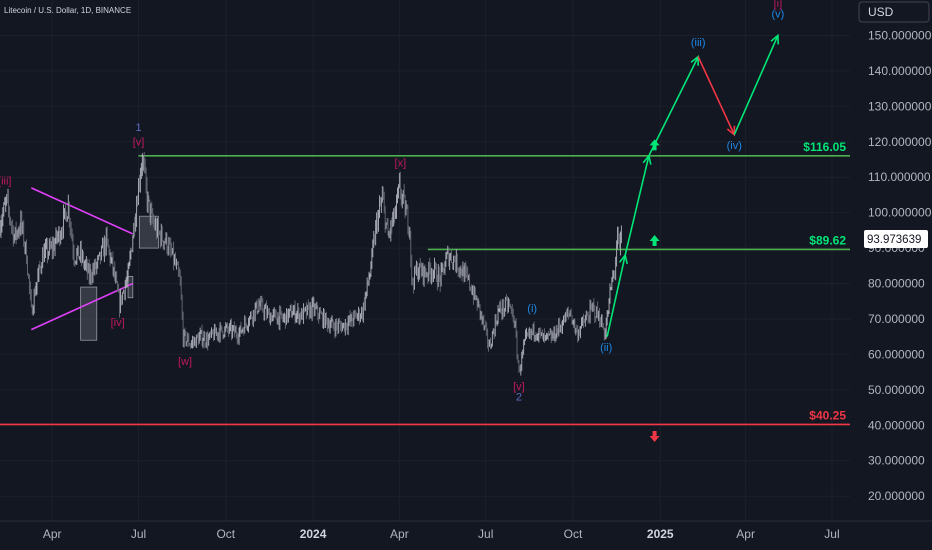 The height and width of the screenshot is (550, 932). Describe the element at coordinates (775, 39) in the screenshot. I see `projection-arrowhead` at that location.